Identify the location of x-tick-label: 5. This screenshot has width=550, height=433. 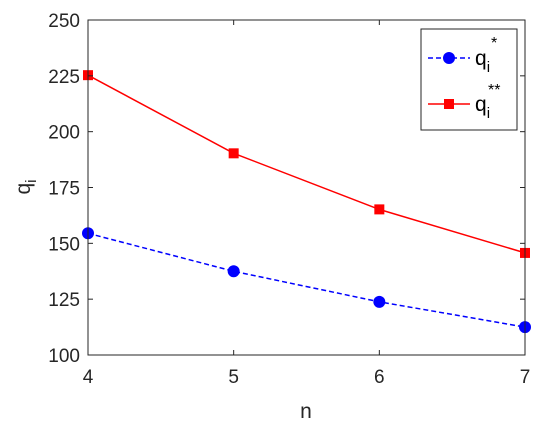
(233, 377).